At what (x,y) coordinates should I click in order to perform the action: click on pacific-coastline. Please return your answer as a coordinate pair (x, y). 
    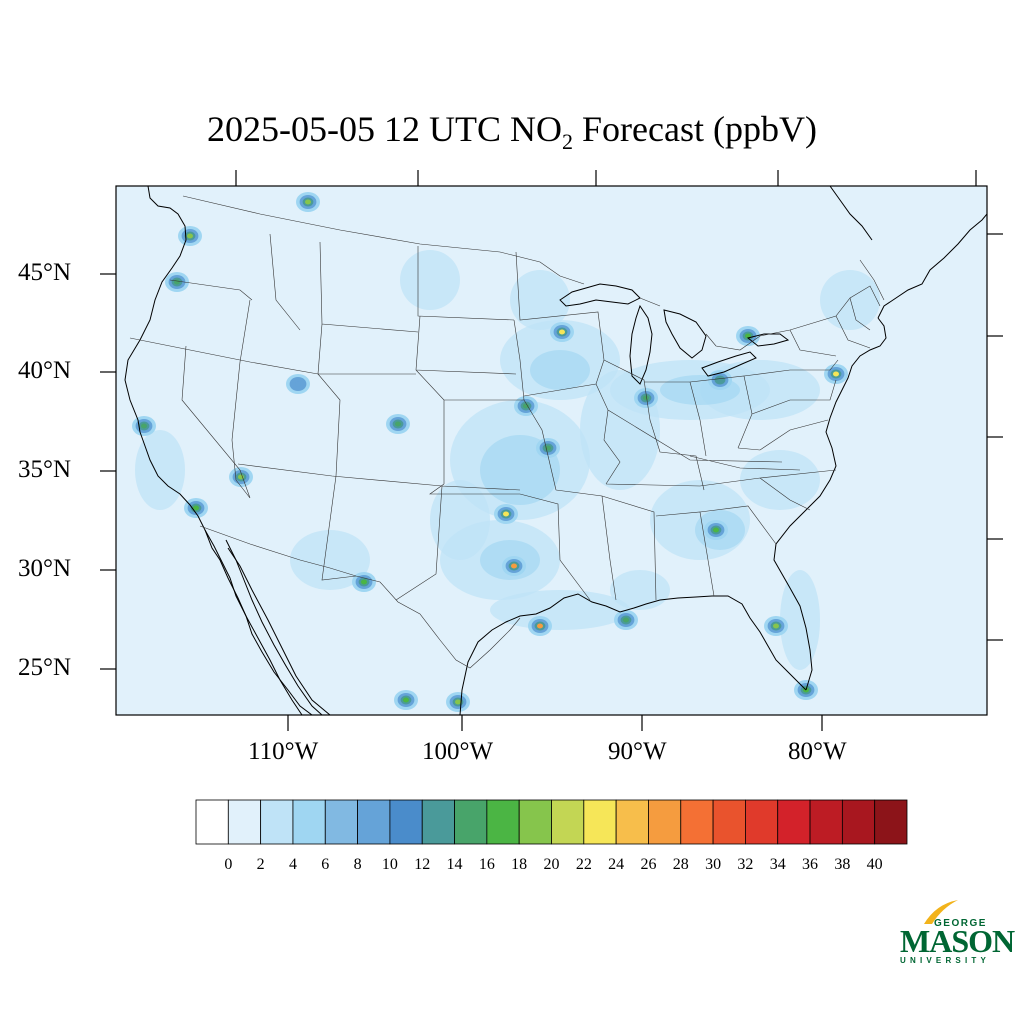
    Looking at the image, I should click on (213, 450).